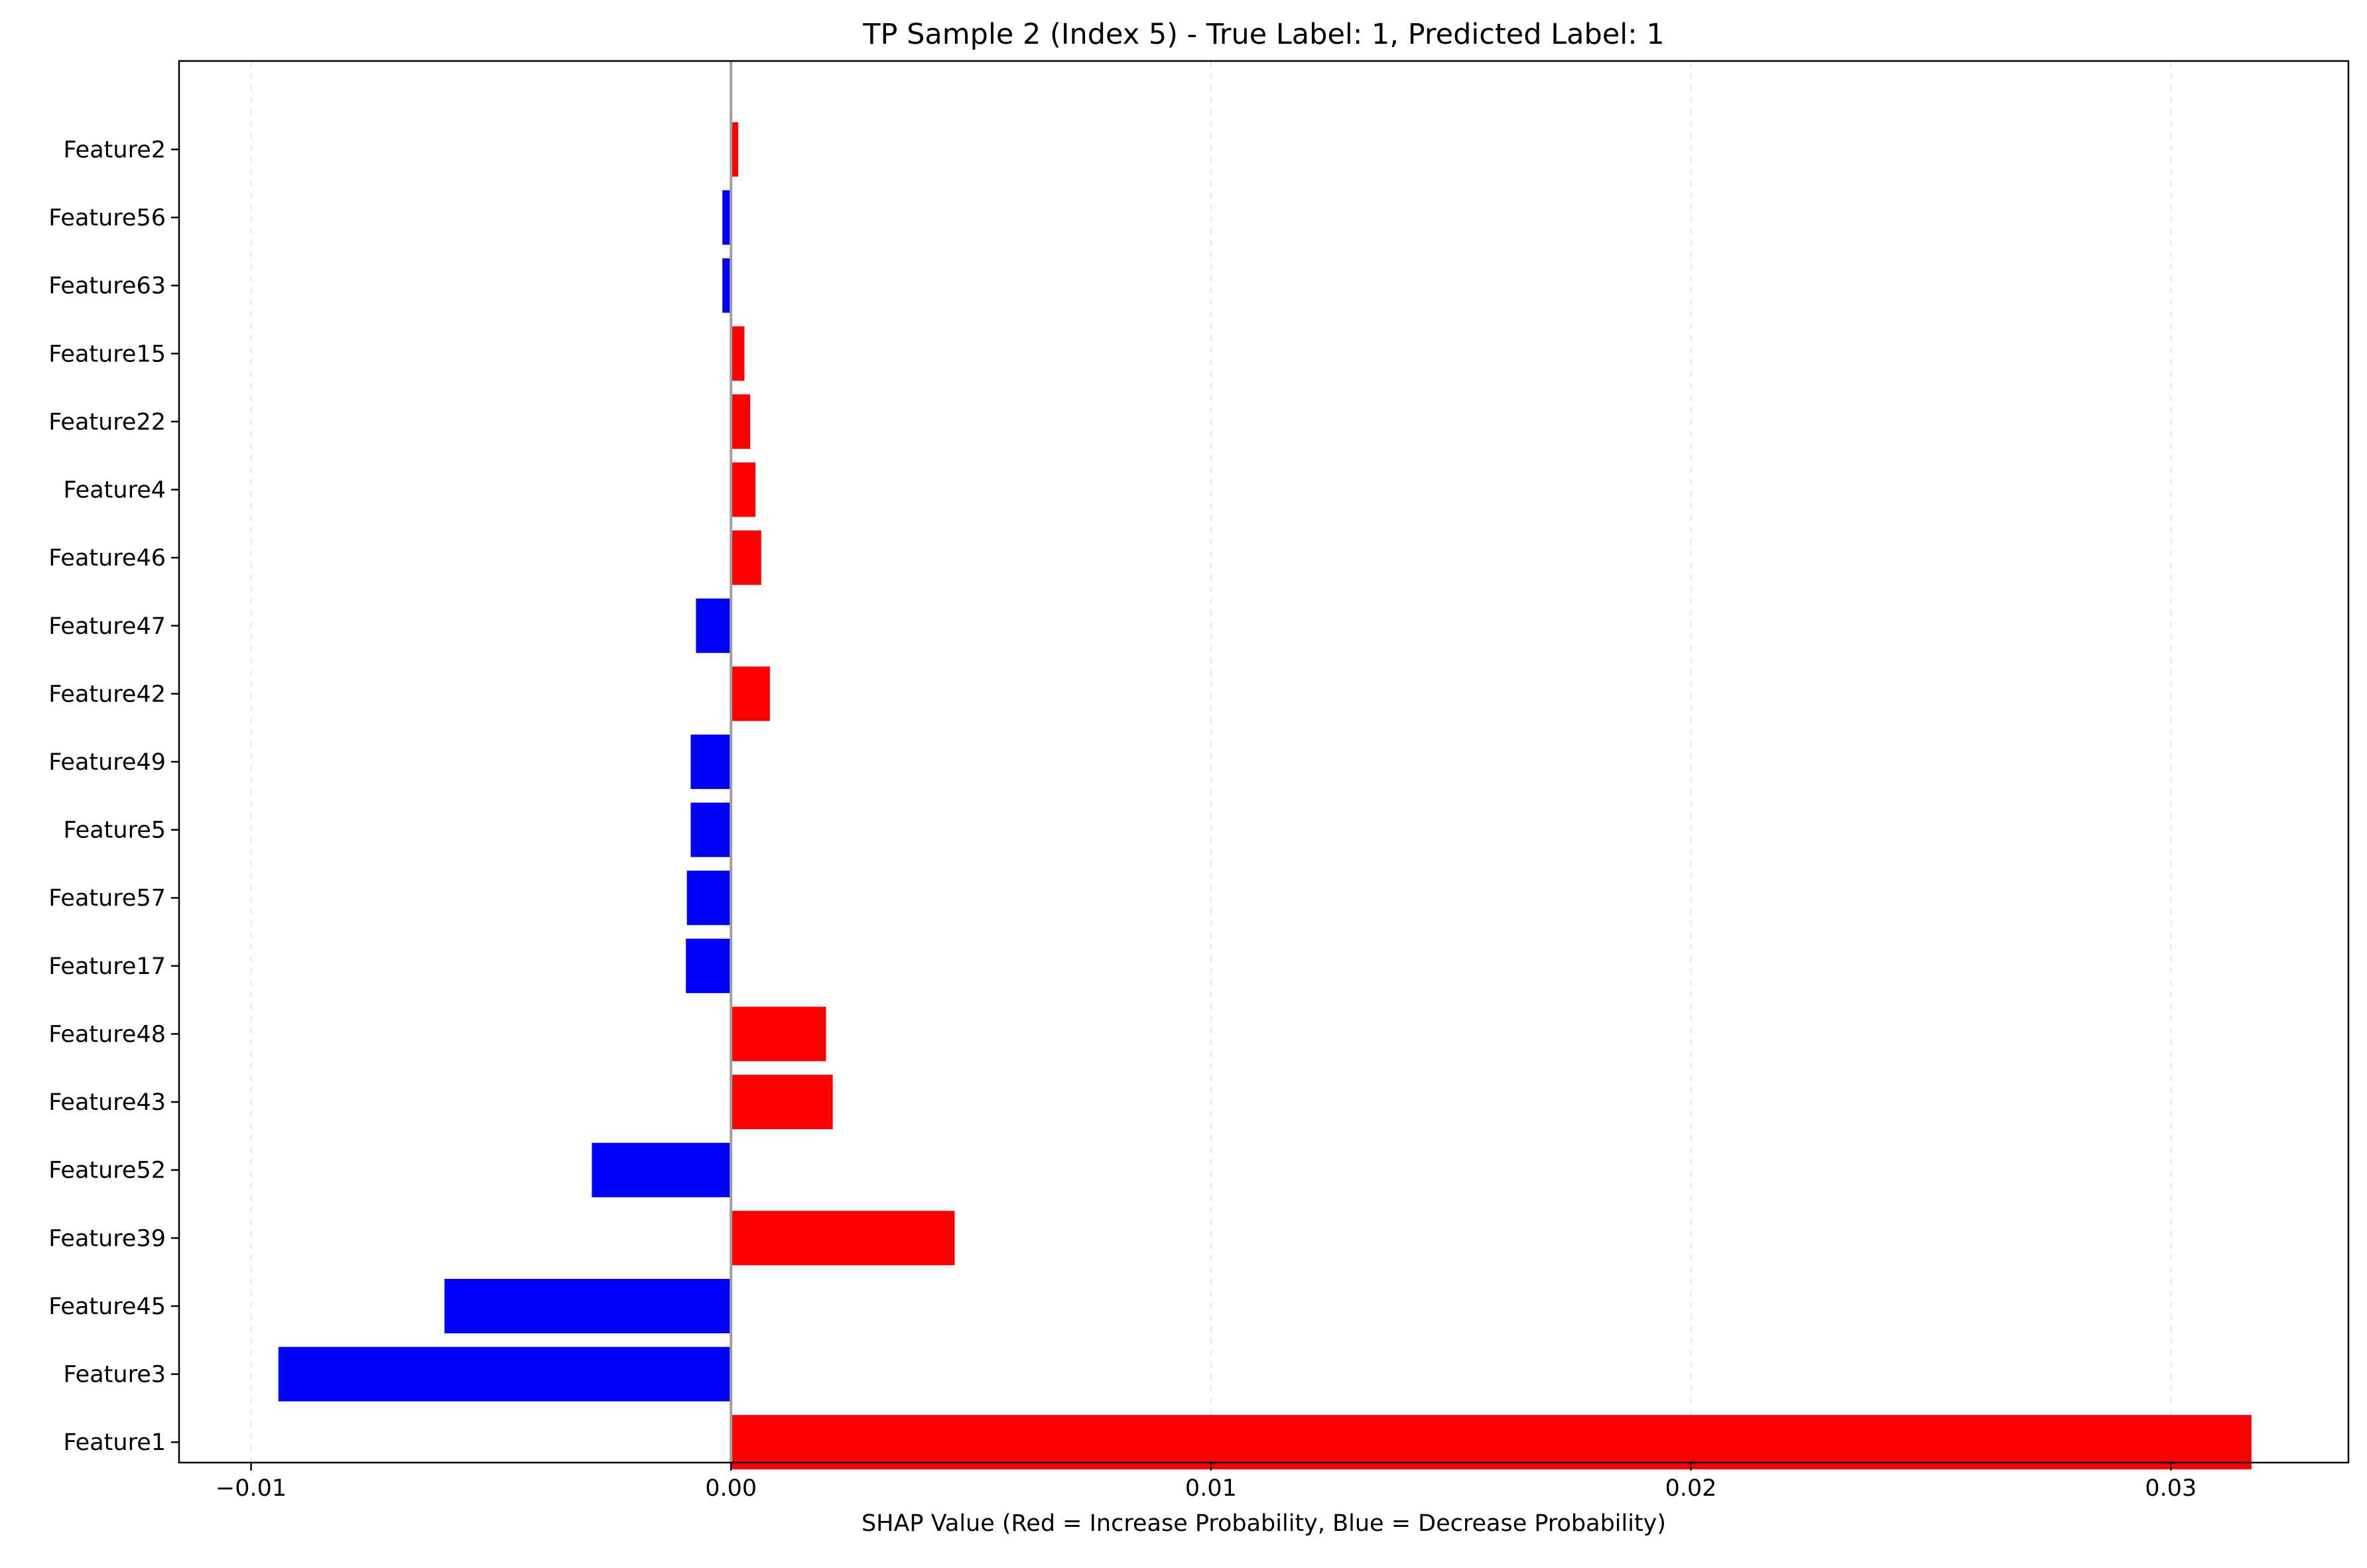 The width and height of the screenshot is (2367, 1568). Describe the element at coordinates (727, 285) in the screenshot. I see `bar-feature63` at that location.